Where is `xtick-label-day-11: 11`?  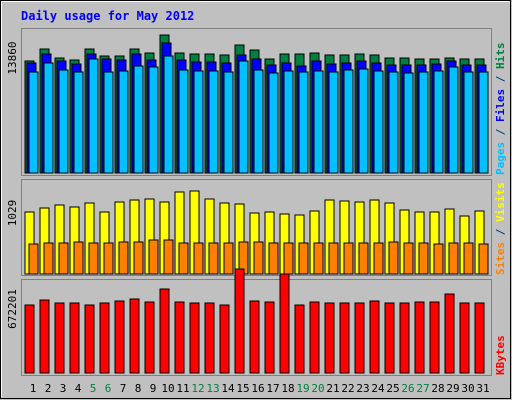
xtick-label-day-11: 11 is located at coordinates (182, 388).